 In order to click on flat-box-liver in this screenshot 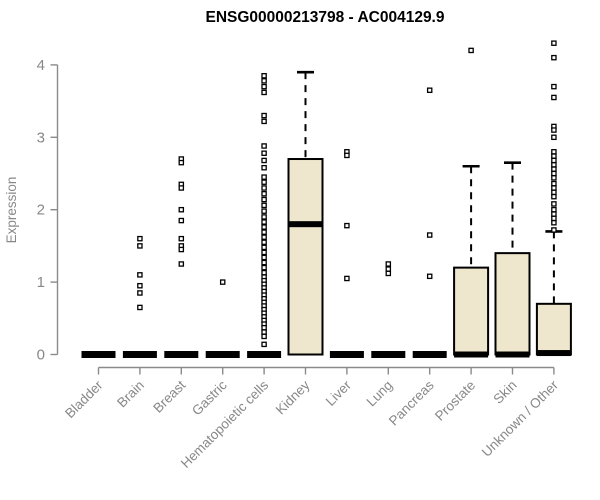, I will do `click(346, 354)`.